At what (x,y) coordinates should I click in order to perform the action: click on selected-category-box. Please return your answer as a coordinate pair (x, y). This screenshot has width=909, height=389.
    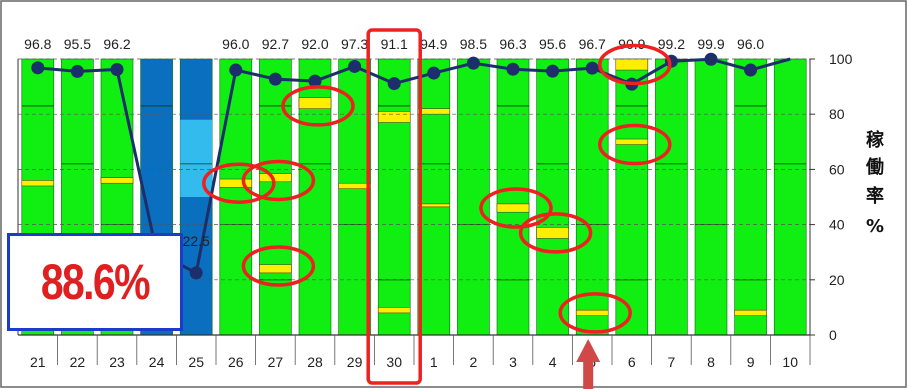
    Looking at the image, I should click on (394, 206).